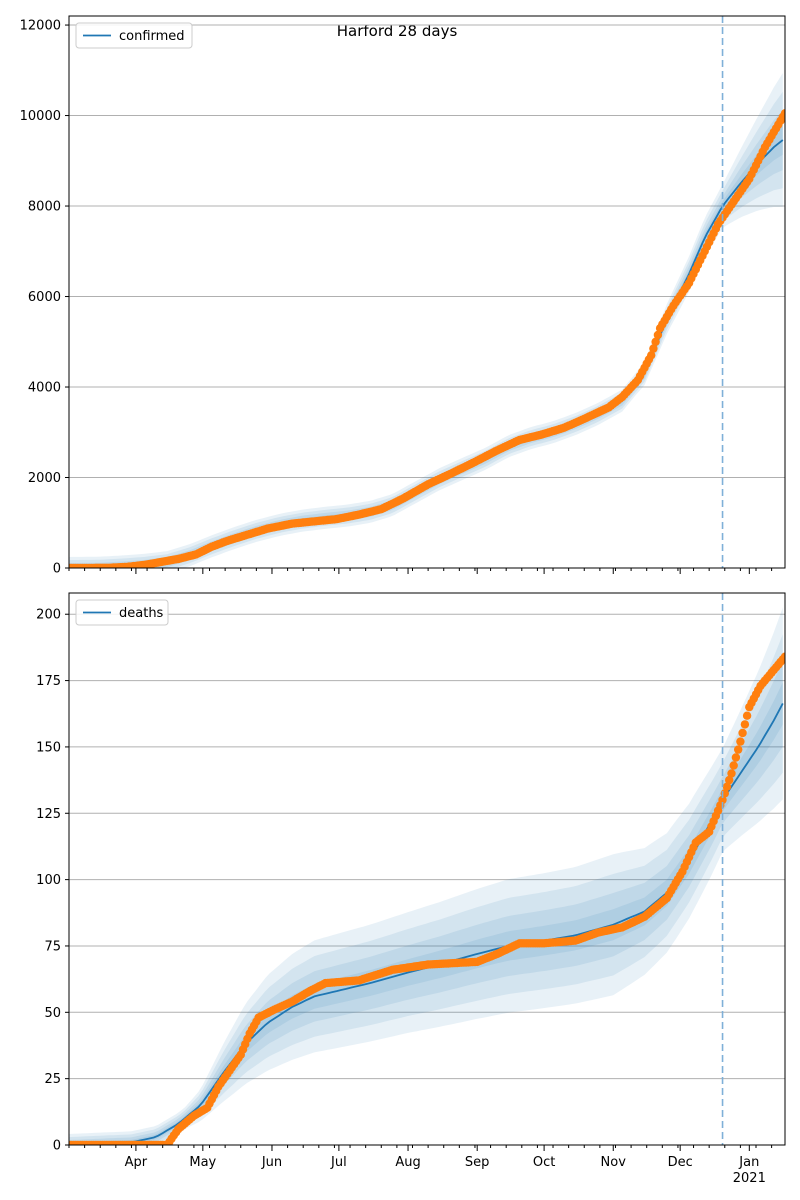 Image resolution: width=800 pixels, height=1200 pixels. I want to click on figure-title: Harford 28 days, so click(397, 31).